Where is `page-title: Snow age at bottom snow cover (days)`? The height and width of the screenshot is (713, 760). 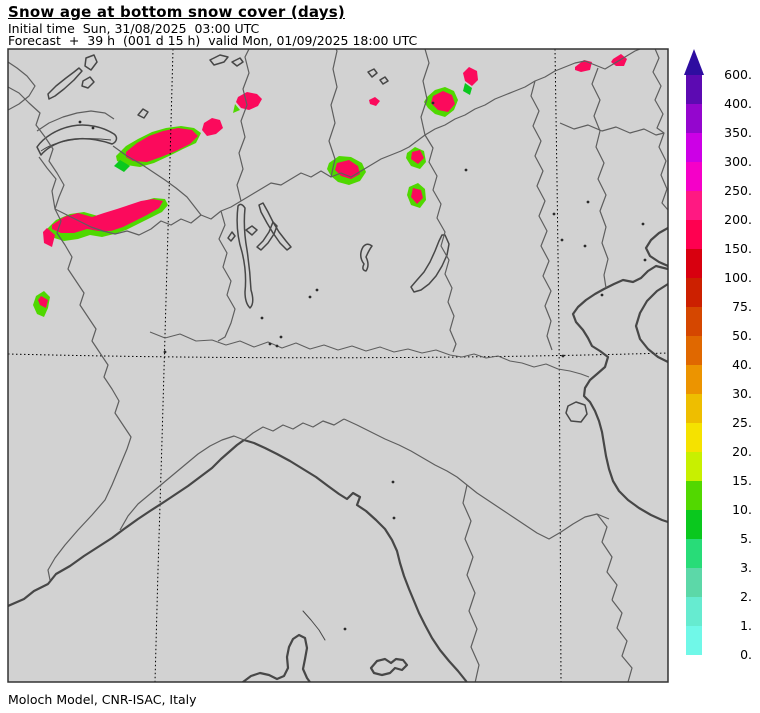 page-title: Snow age at bottom snow cover (days) is located at coordinates (176, 12).